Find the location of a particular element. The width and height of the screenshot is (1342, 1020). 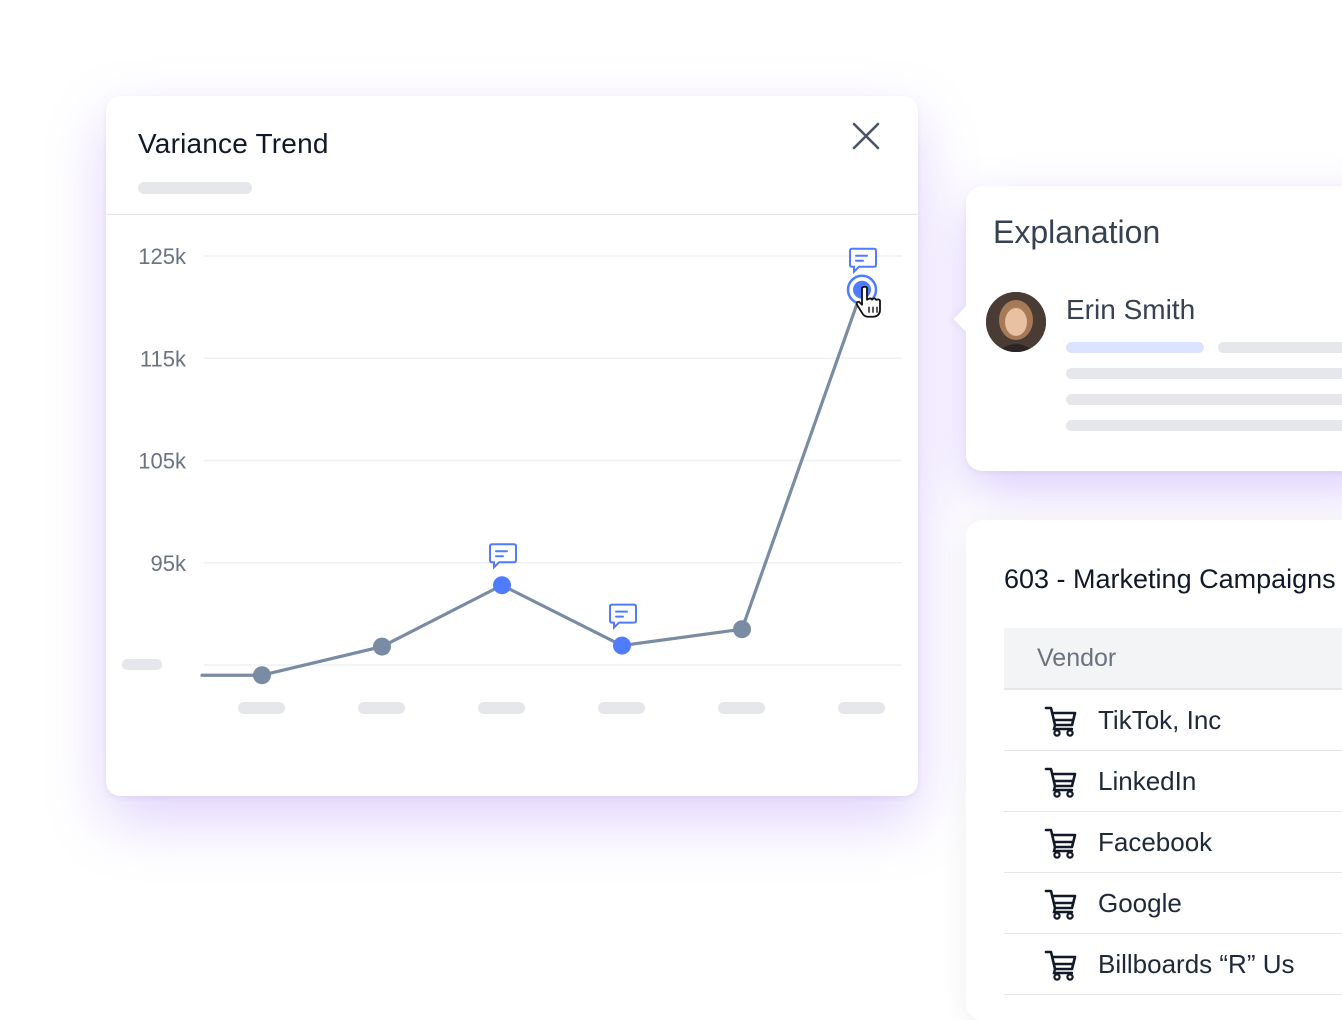

table-row: Google is located at coordinates (1173, 903).